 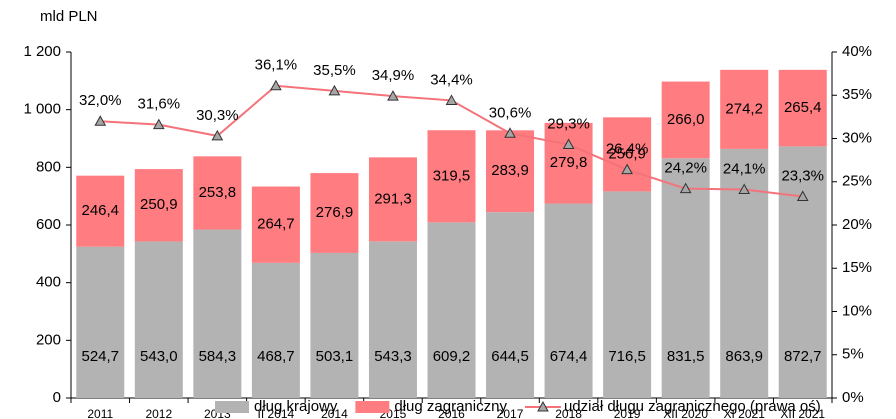 What do you see at coordinates (744, 356) in the screenshot?
I see `data-label: 863,9` at bounding box center [744, 356].